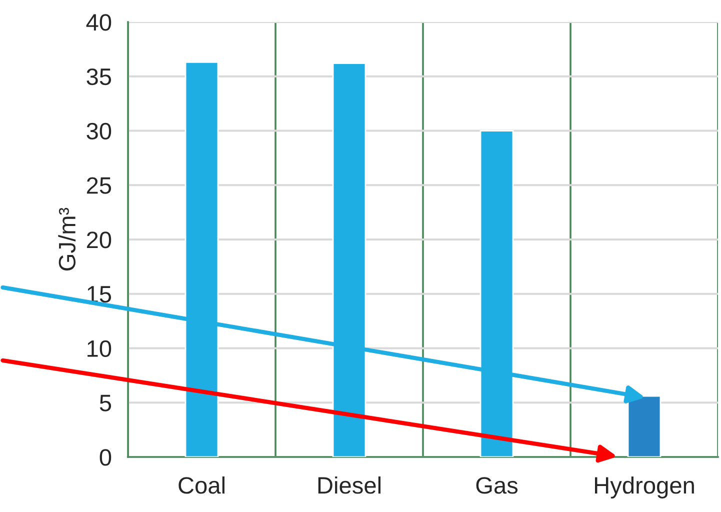 The height and width of the screenshot is (512, 721). I want to click on x-tick-label: Gas, so click(497, 485).